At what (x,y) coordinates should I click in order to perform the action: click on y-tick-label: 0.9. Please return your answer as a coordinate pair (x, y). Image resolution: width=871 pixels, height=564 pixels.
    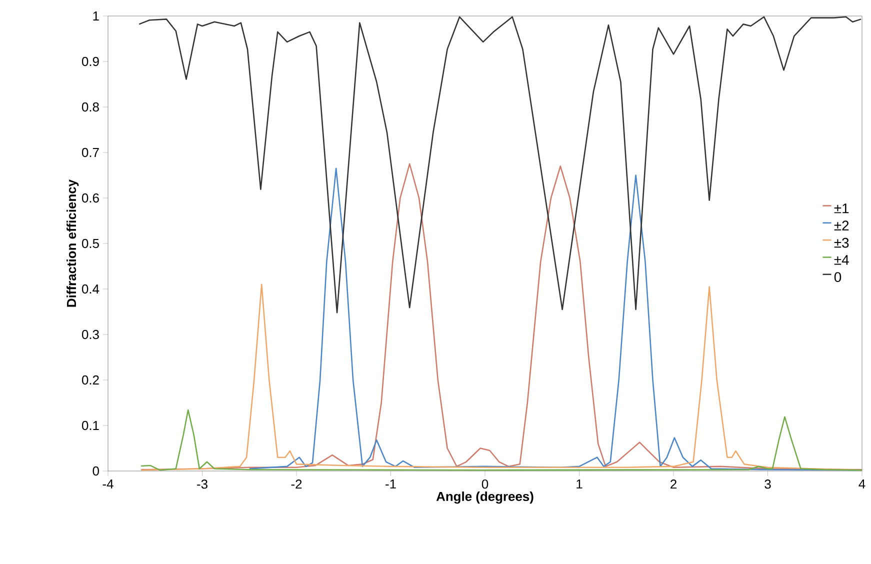
    Looking at the image, I should click on (90, 61).